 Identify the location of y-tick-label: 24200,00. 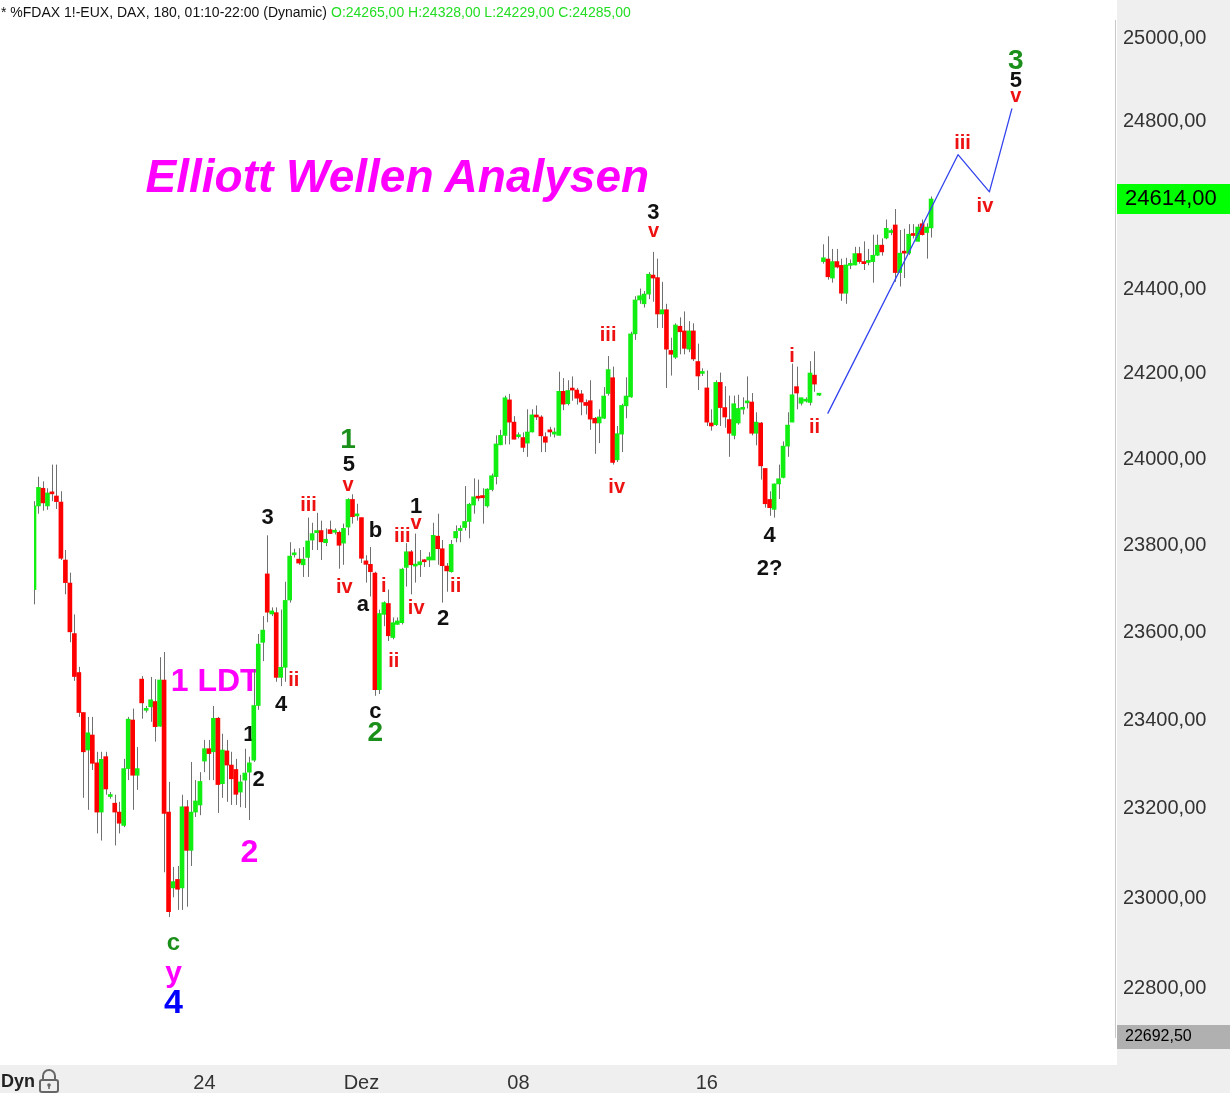
(1165, 372).